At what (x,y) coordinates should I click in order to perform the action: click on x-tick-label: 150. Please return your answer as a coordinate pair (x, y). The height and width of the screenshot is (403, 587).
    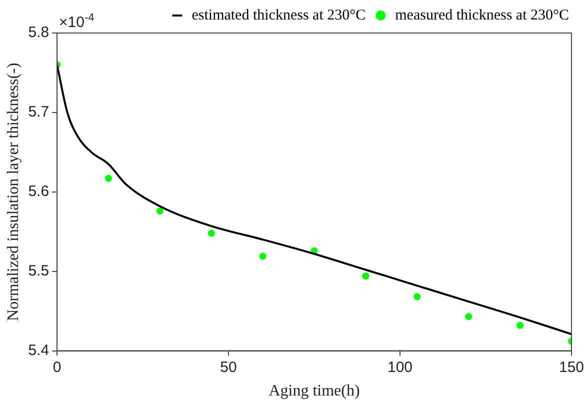
    Looking at the image, I should click on (571, 367).